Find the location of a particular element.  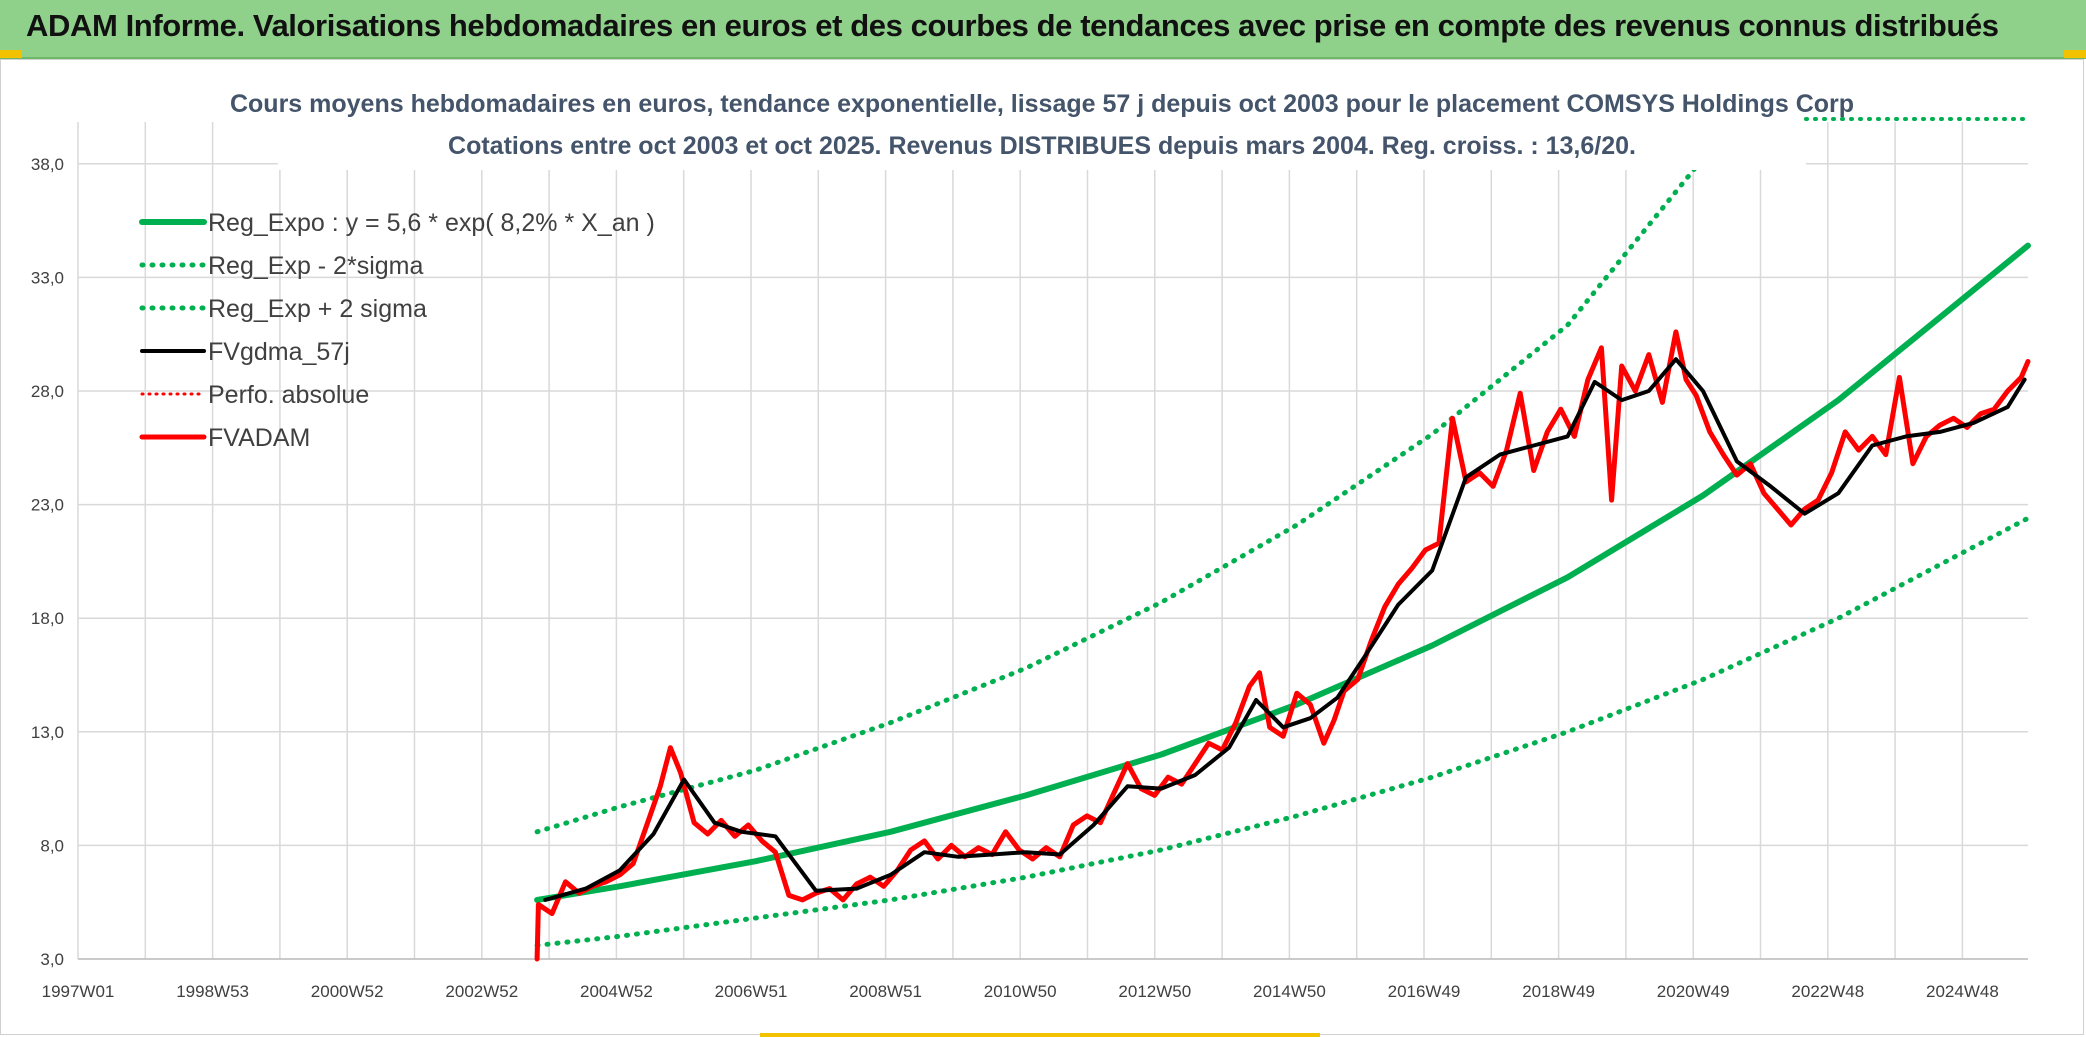

title-background is located at coordinates (1042, 127).